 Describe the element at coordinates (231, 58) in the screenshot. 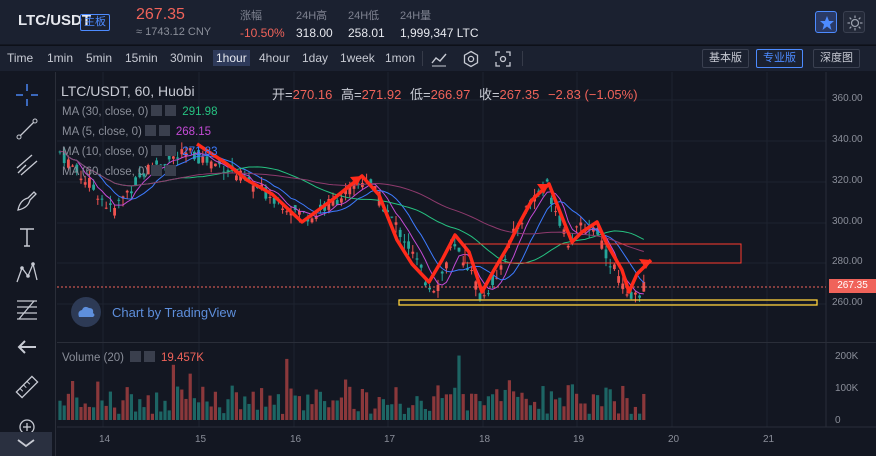

I see `timeframe-1hour: 1hour` at that location.